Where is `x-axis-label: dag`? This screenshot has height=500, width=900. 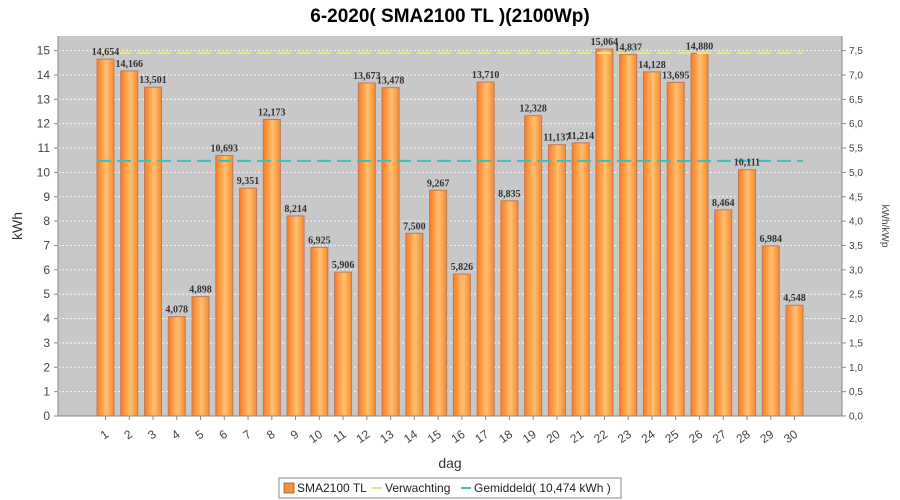 x-axis-label: dag is located at coordinates (449, 463).